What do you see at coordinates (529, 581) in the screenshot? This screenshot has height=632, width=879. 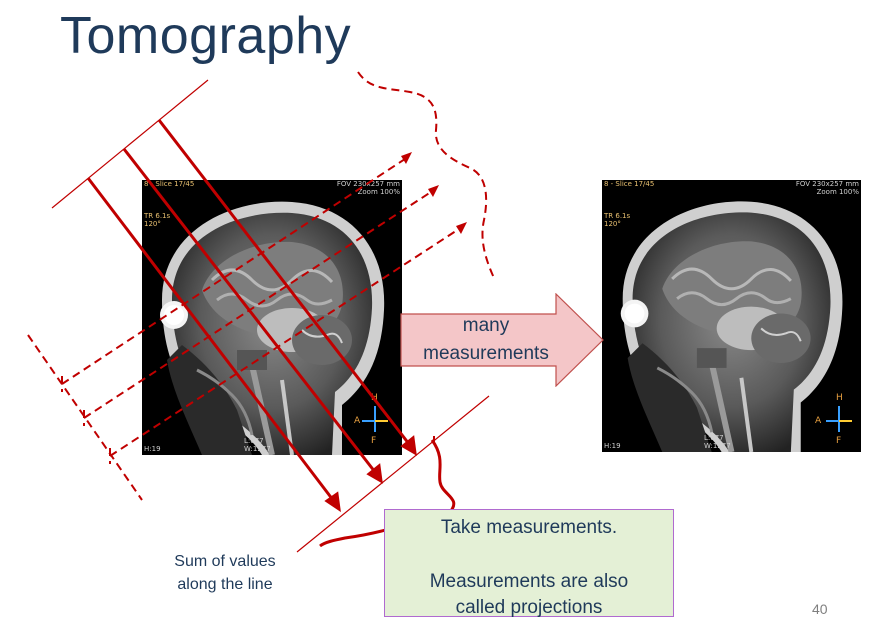 I see `note-line2: Measurements are also` at bounding box center [529, 581].